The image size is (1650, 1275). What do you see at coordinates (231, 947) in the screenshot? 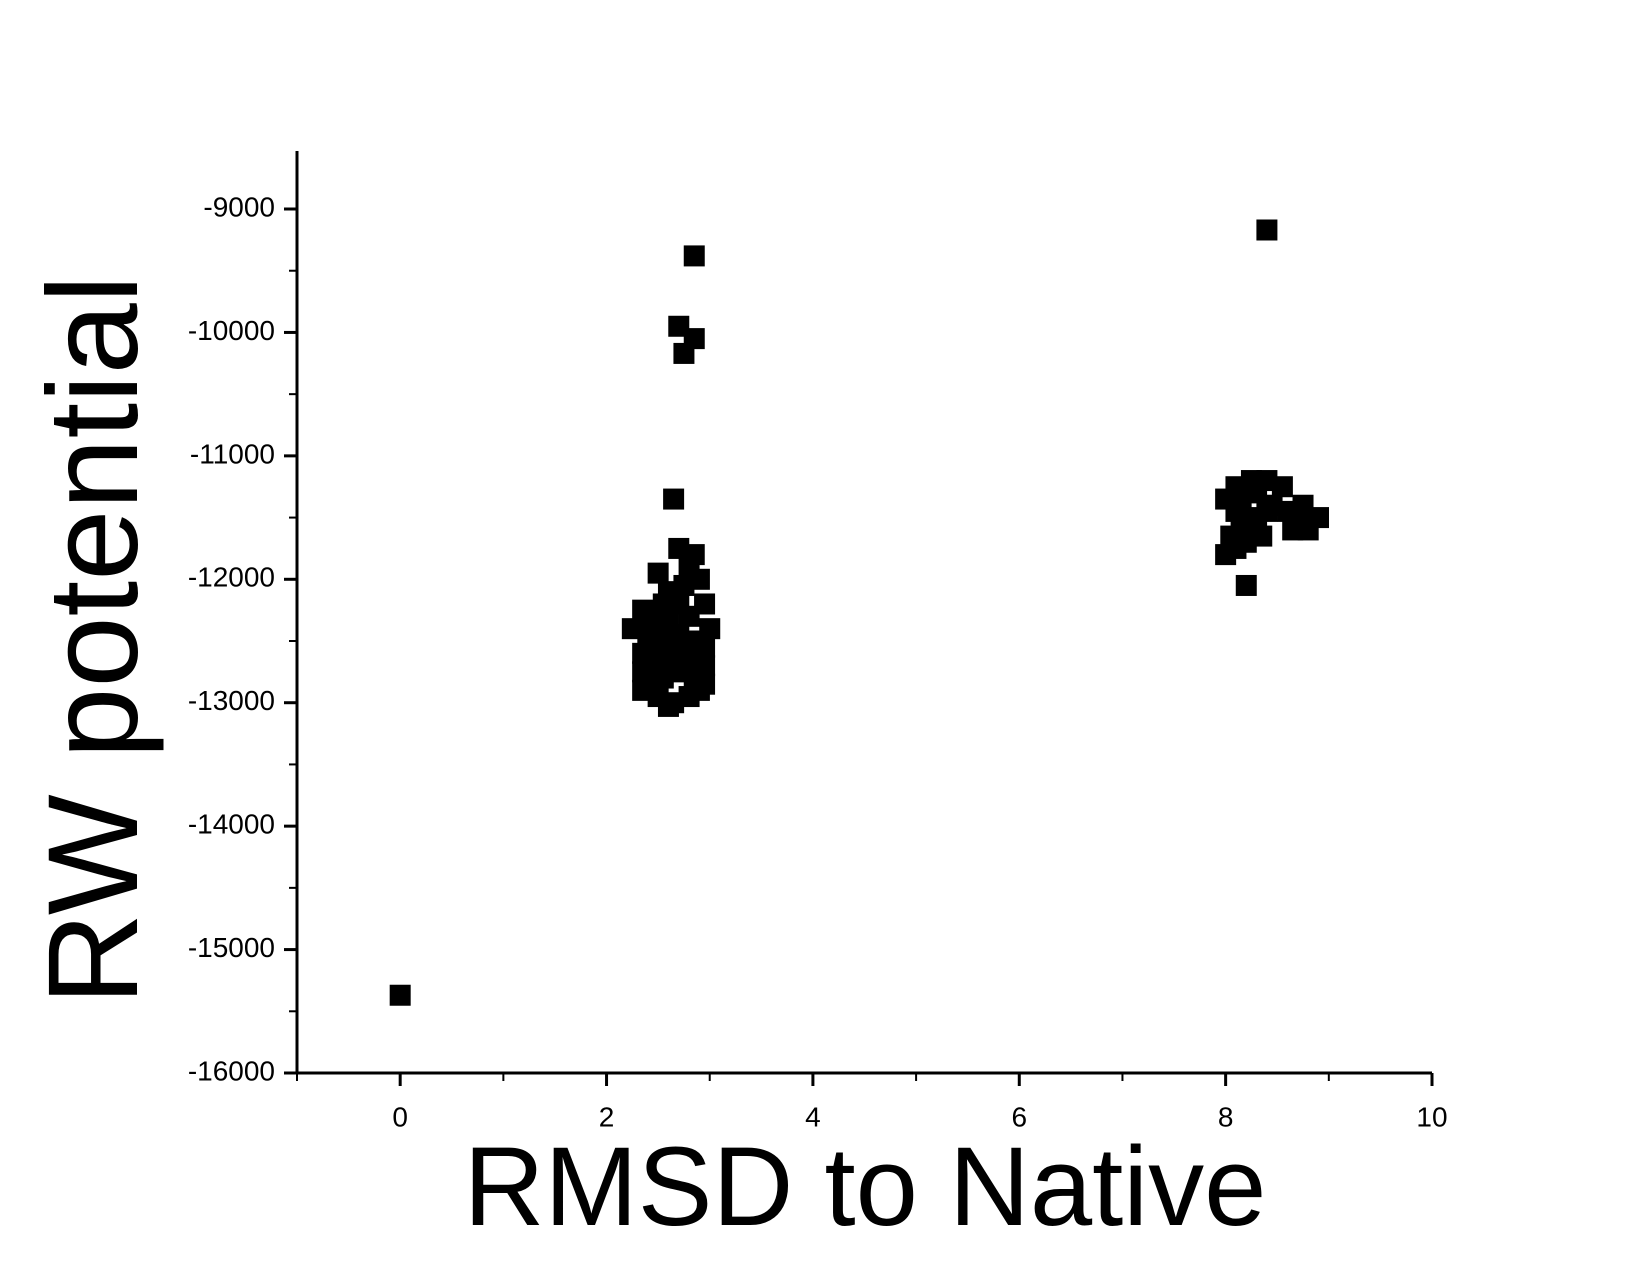
I see `y-tick-label: -15000` at bounding box center [231, 947].